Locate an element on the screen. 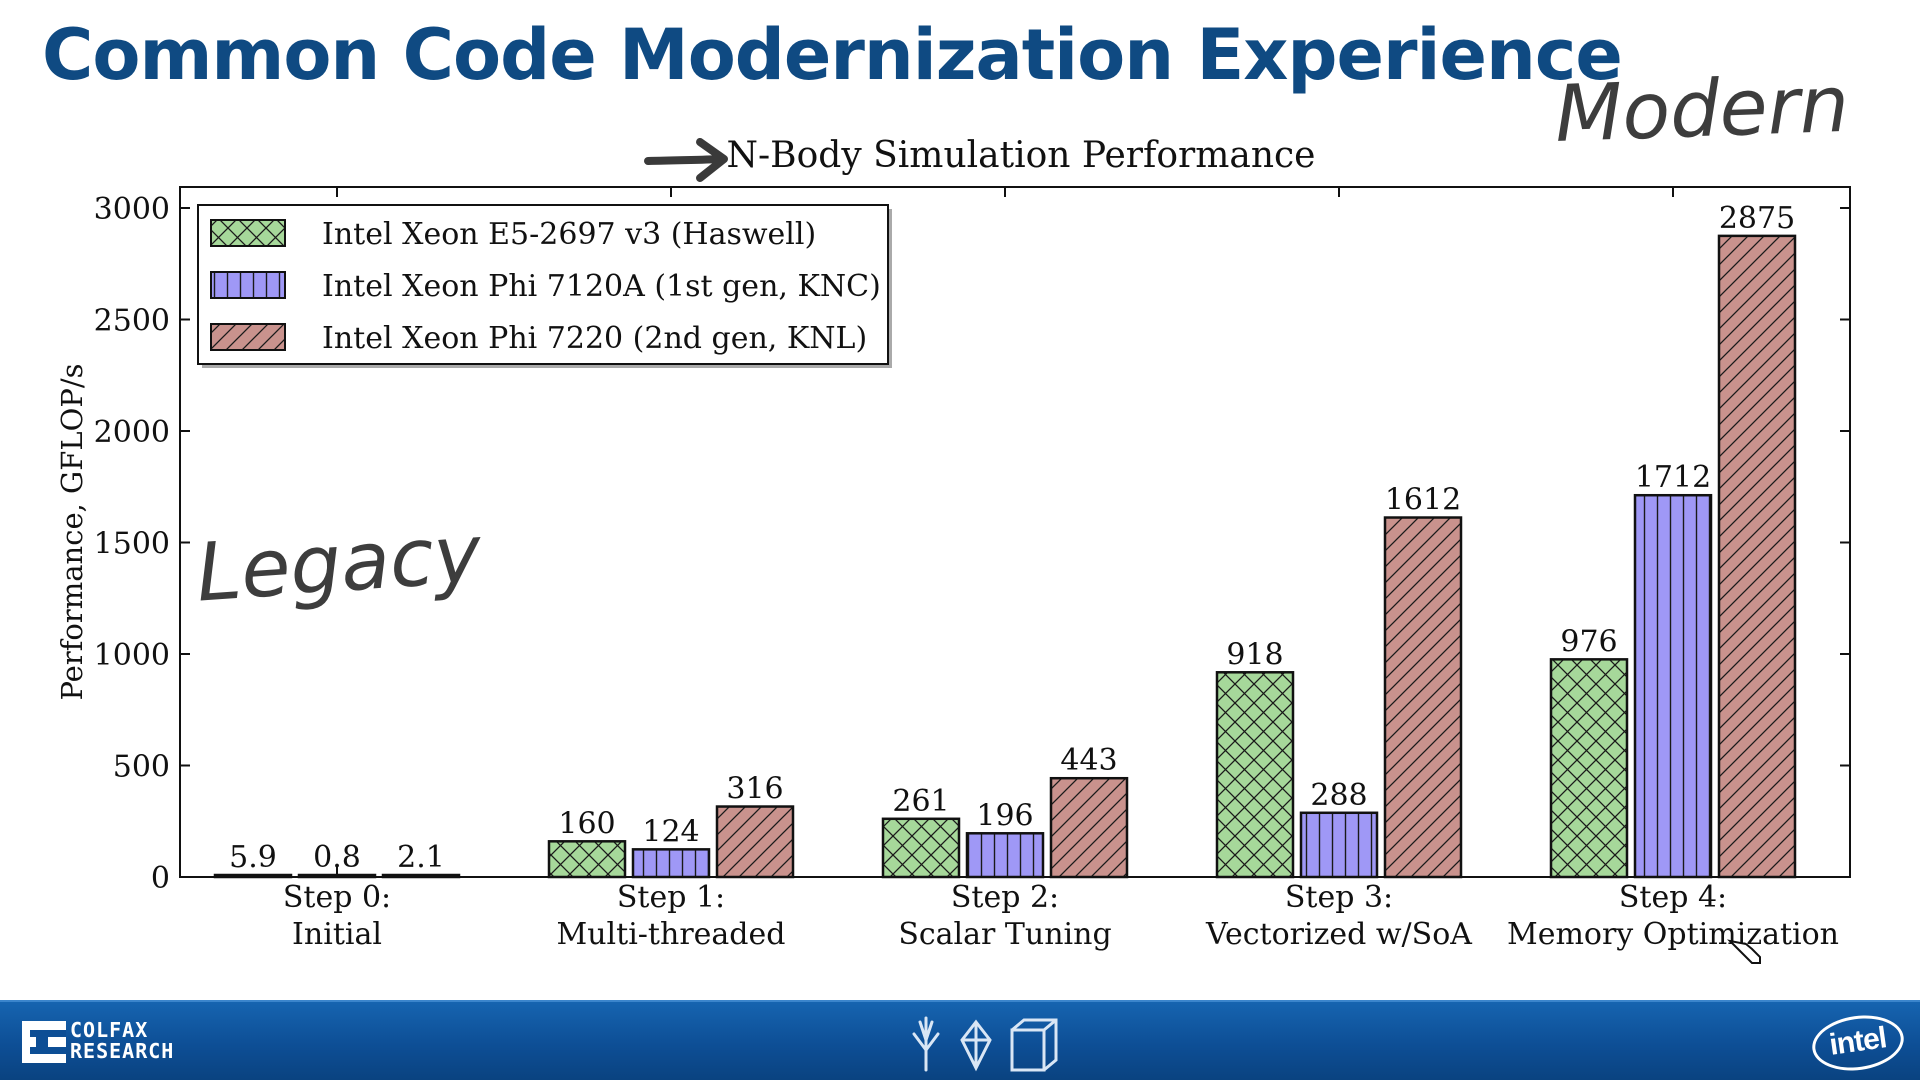 The height and width of the screenshot is (1080, 1920). x-tick-label: Vectorized w/SoA is located at coordinates (1338, 934).